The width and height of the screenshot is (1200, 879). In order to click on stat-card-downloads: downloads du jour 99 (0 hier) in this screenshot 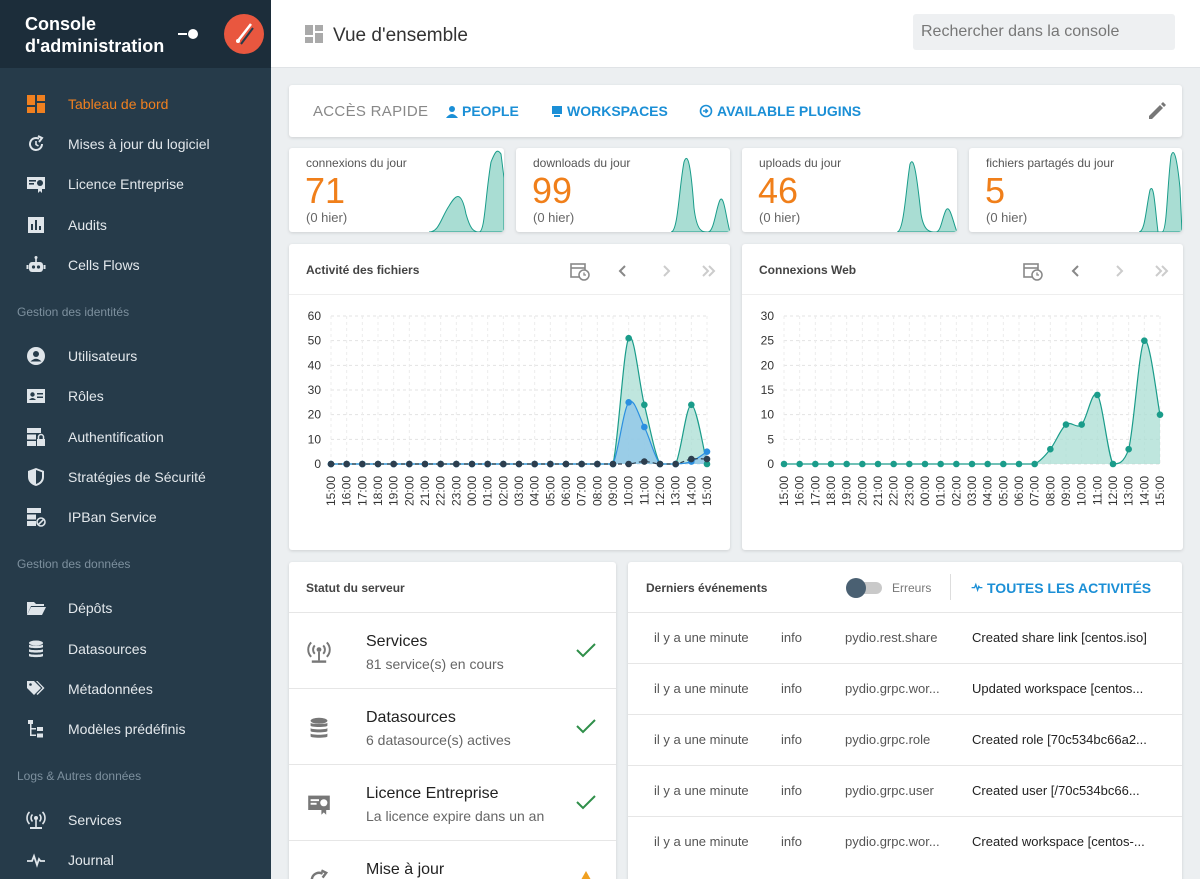, I will do `click(623, 190)`.